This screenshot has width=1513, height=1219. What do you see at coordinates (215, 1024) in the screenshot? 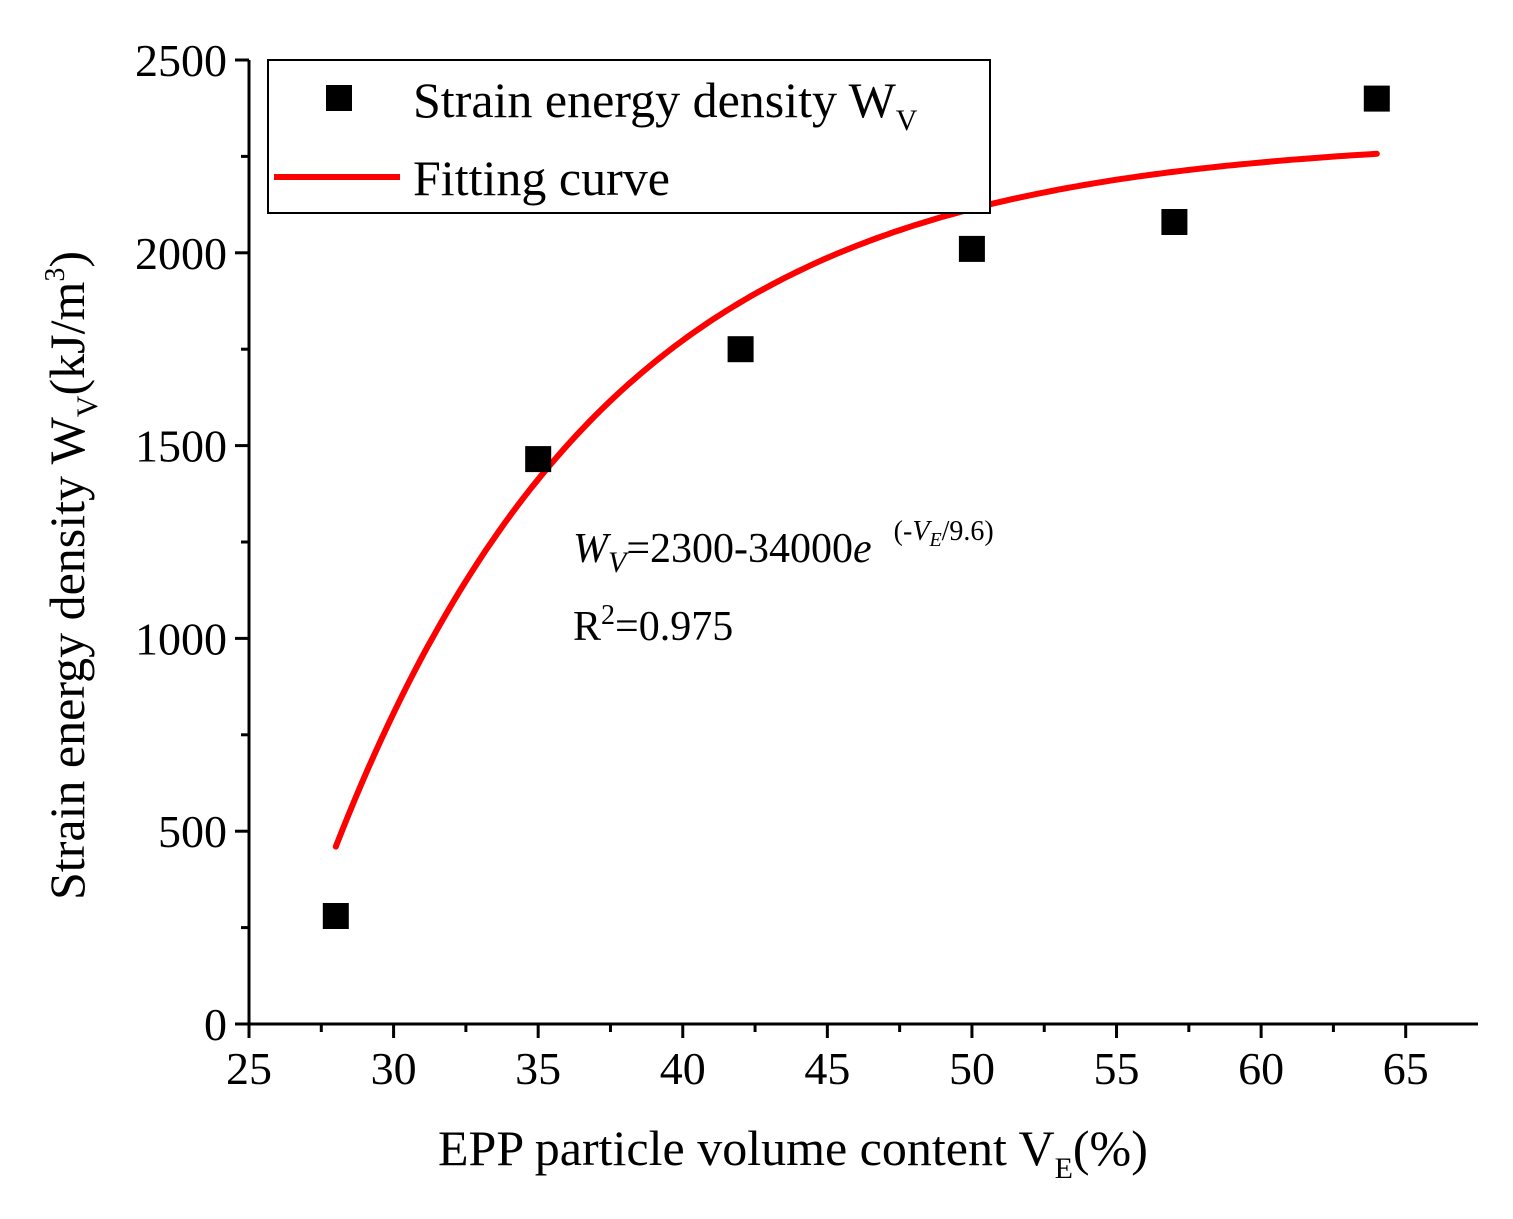
I see `y-tick-label: 0` at bounding box center [215, 1024].